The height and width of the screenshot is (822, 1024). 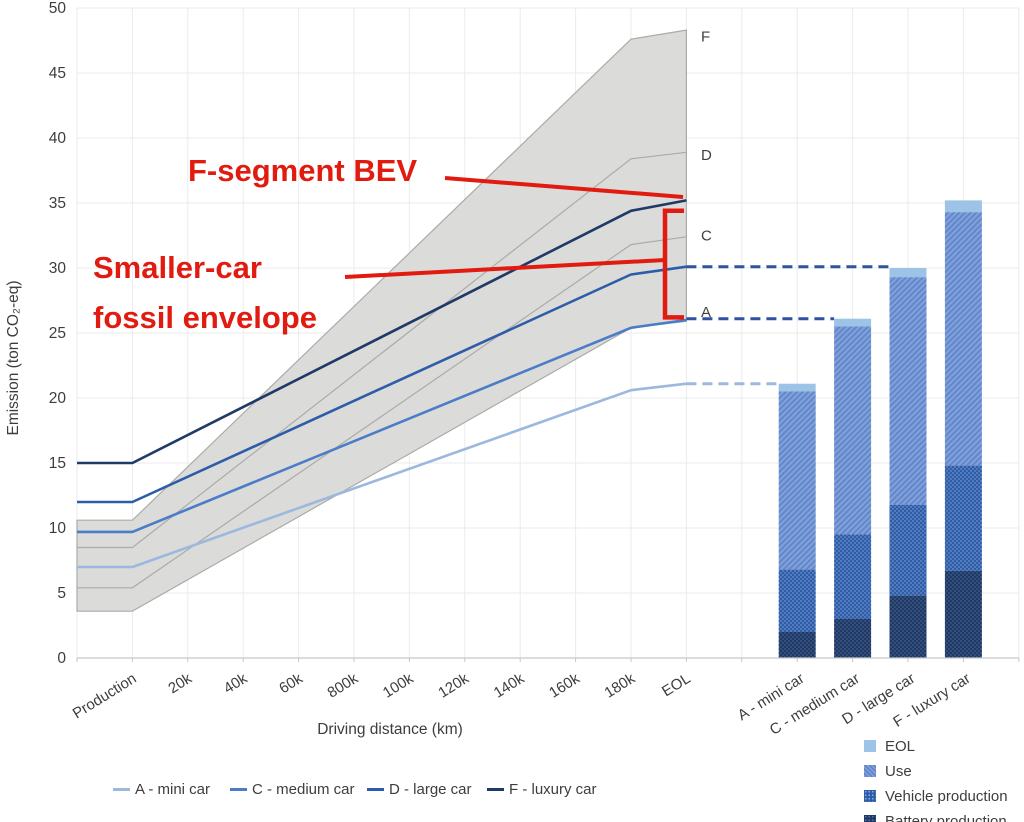 What do you see at coordinates (936, 771) in the screenshot?
I see `bar-legend-item: Use` at bounding box center [936, 771].